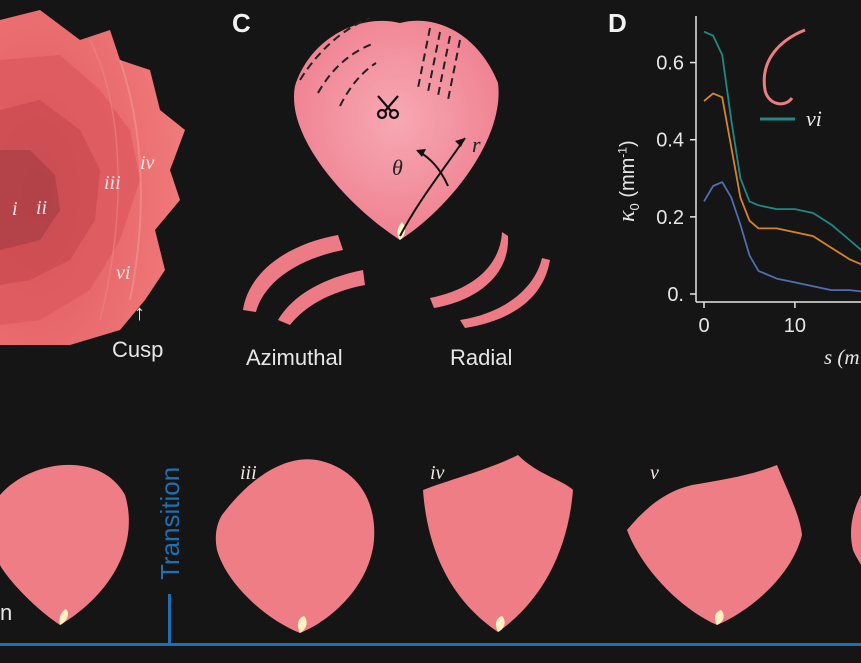 The height and width of the screenshot is (663, 861). Describe the element at coordinates (248, 473) in the screenshot. I see `petal-label-iii: iii` at that location.